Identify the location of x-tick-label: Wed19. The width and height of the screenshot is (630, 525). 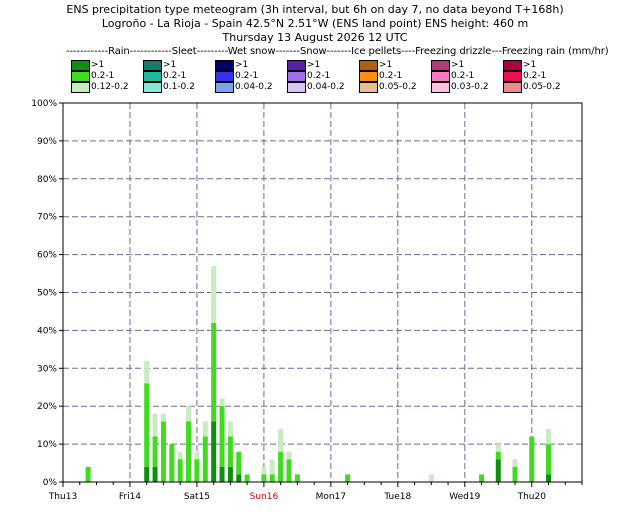
(464, 497).